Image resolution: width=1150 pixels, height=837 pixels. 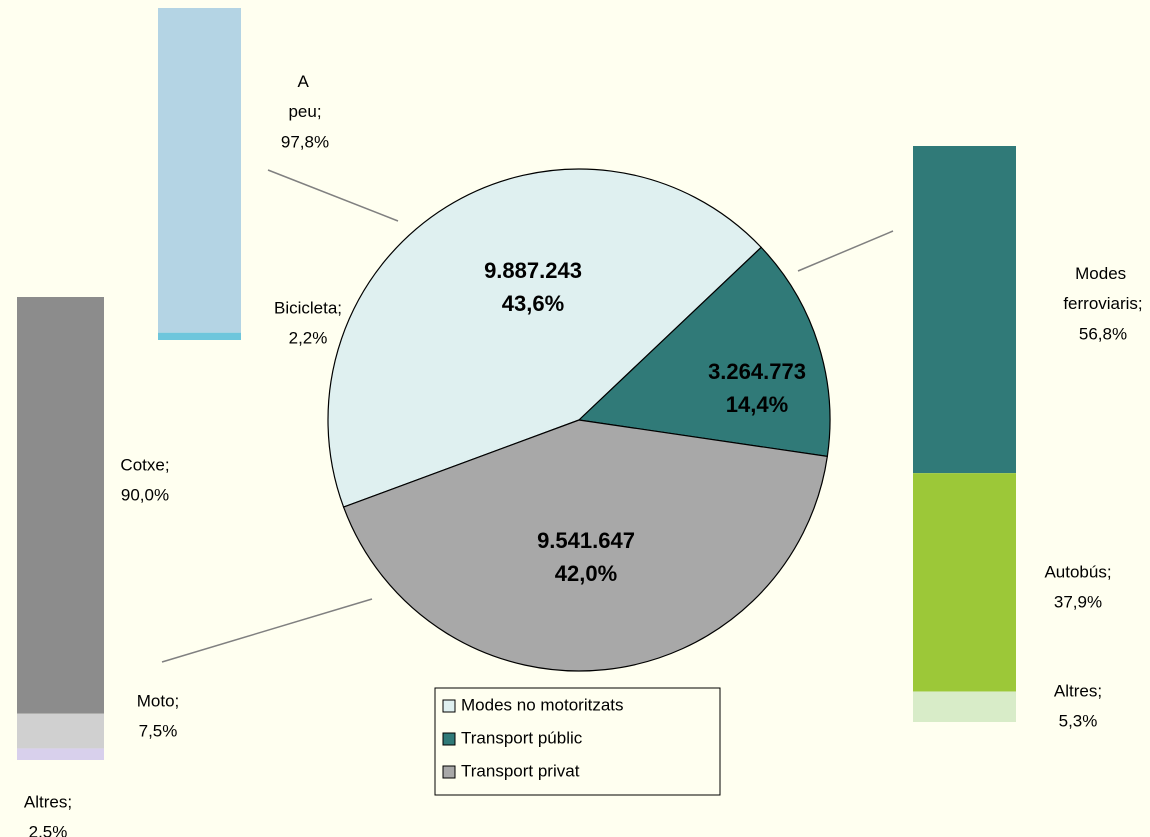 What do you see at coordinates (1102, 303) in the screenshot?
I see `segment-name-line: ferroviaris;` at bounding box center [1102, 303].